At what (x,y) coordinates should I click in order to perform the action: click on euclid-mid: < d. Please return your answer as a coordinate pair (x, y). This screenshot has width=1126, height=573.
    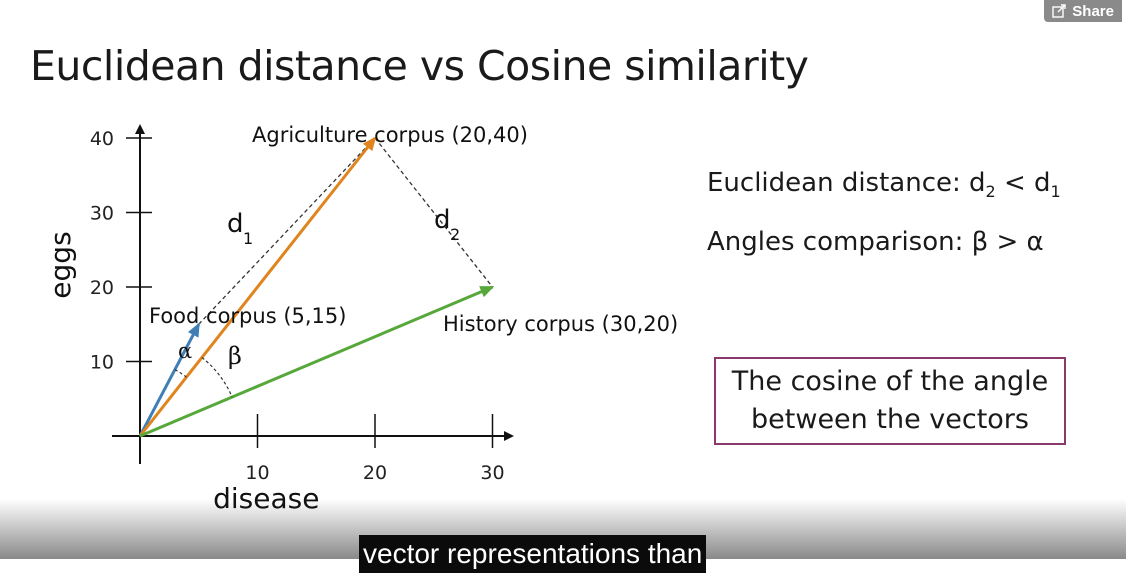
    Looking at the image, I should click on (1023, 183).